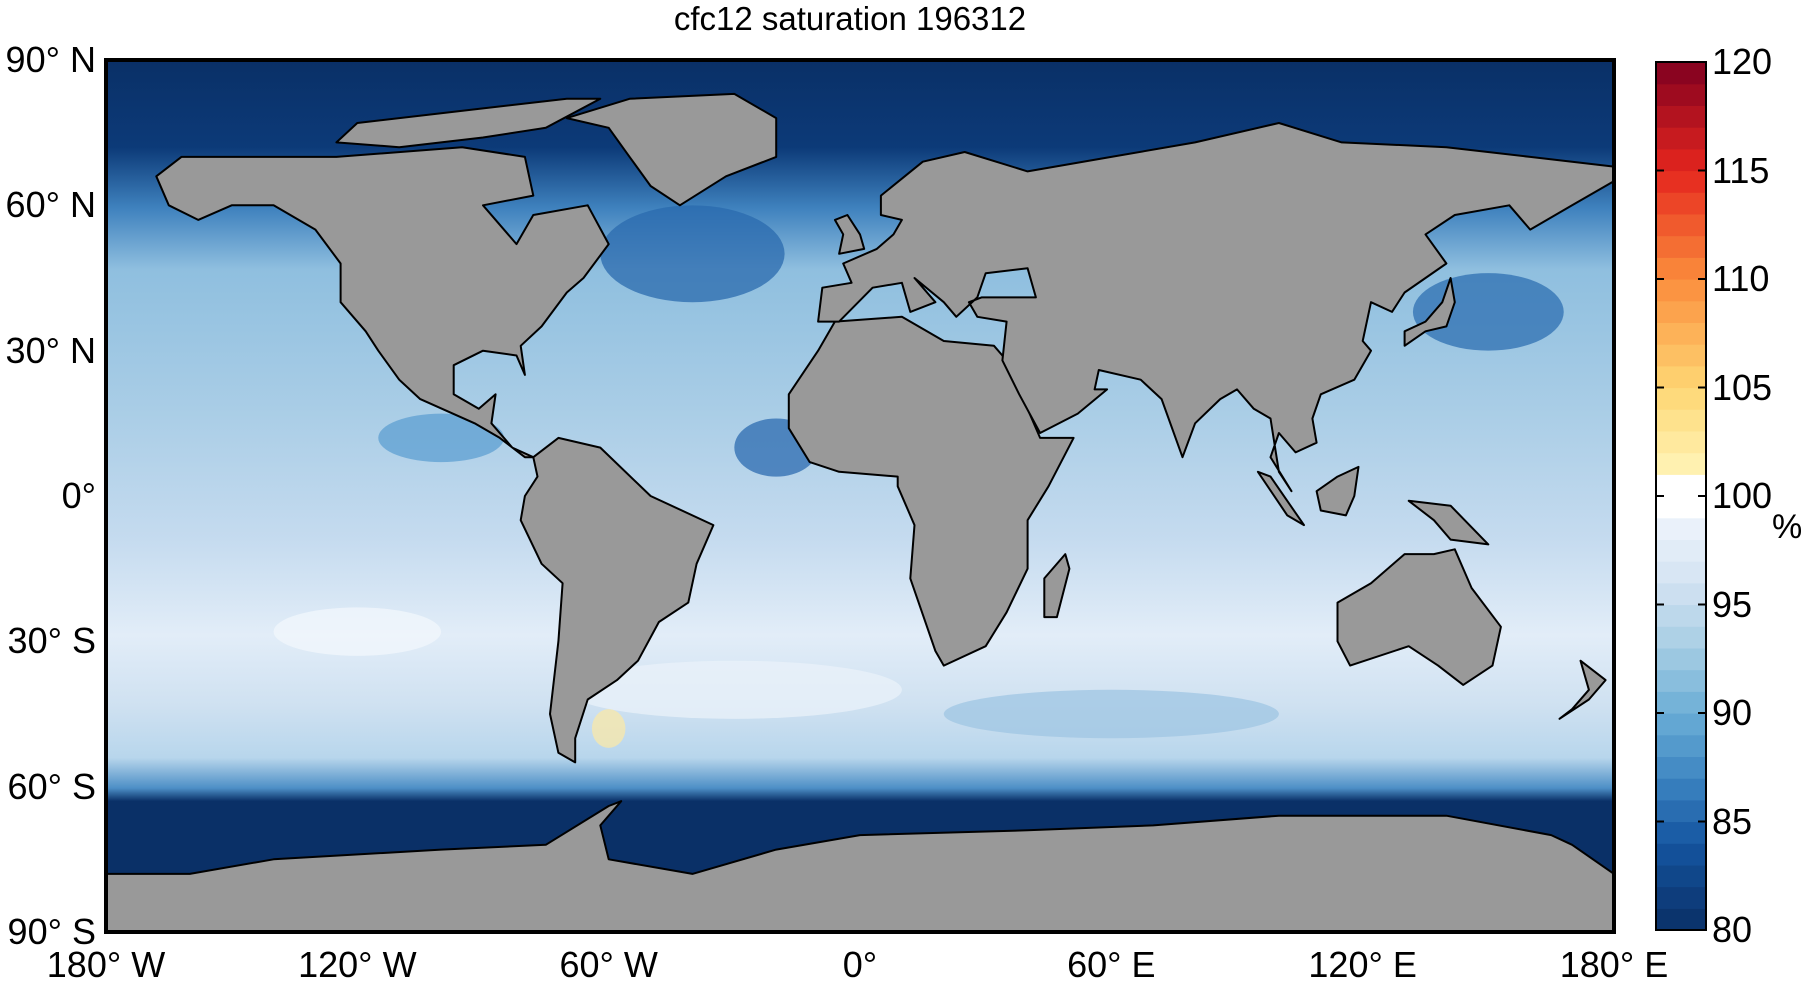  Describe the element at coordinates (671, 149) in the screenshot. I see `land-greenland` at that location.